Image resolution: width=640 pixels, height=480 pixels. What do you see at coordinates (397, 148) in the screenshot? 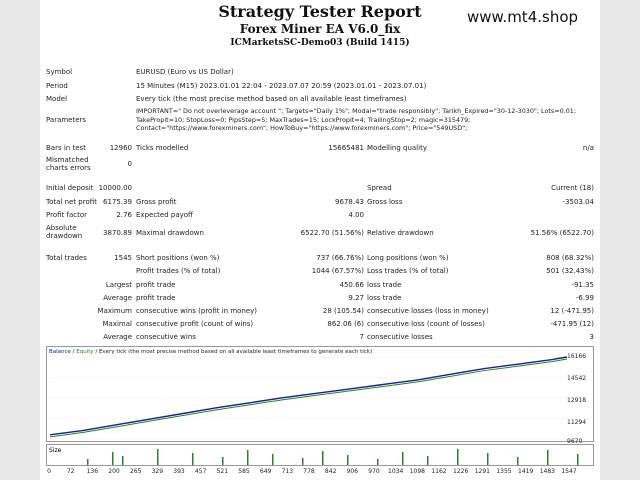
I see `mq-label: Modelling quality` at bounding box center [397, 148].